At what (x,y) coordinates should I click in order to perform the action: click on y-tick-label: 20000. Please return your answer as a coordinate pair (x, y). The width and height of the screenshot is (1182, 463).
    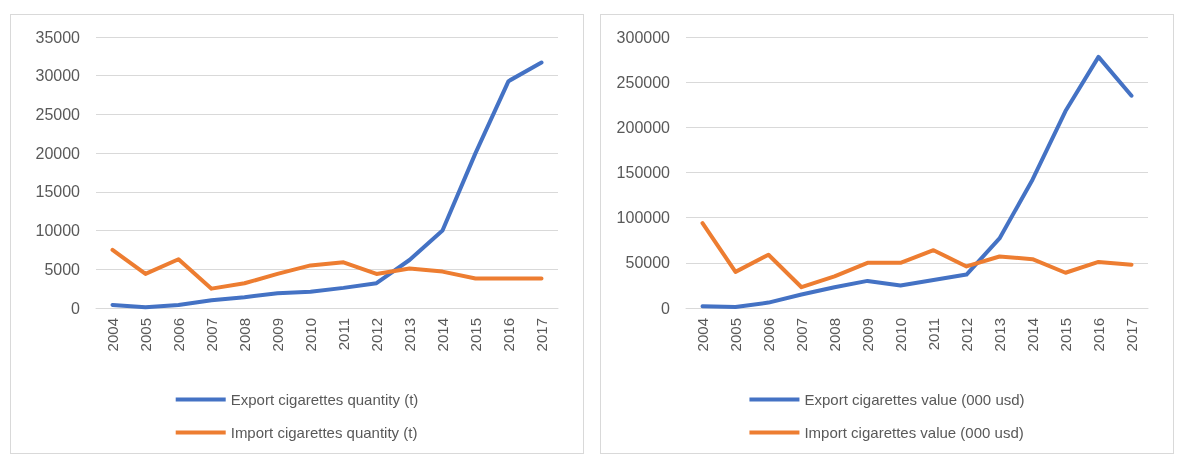
    Looking at the image, I should click on (58, 153).